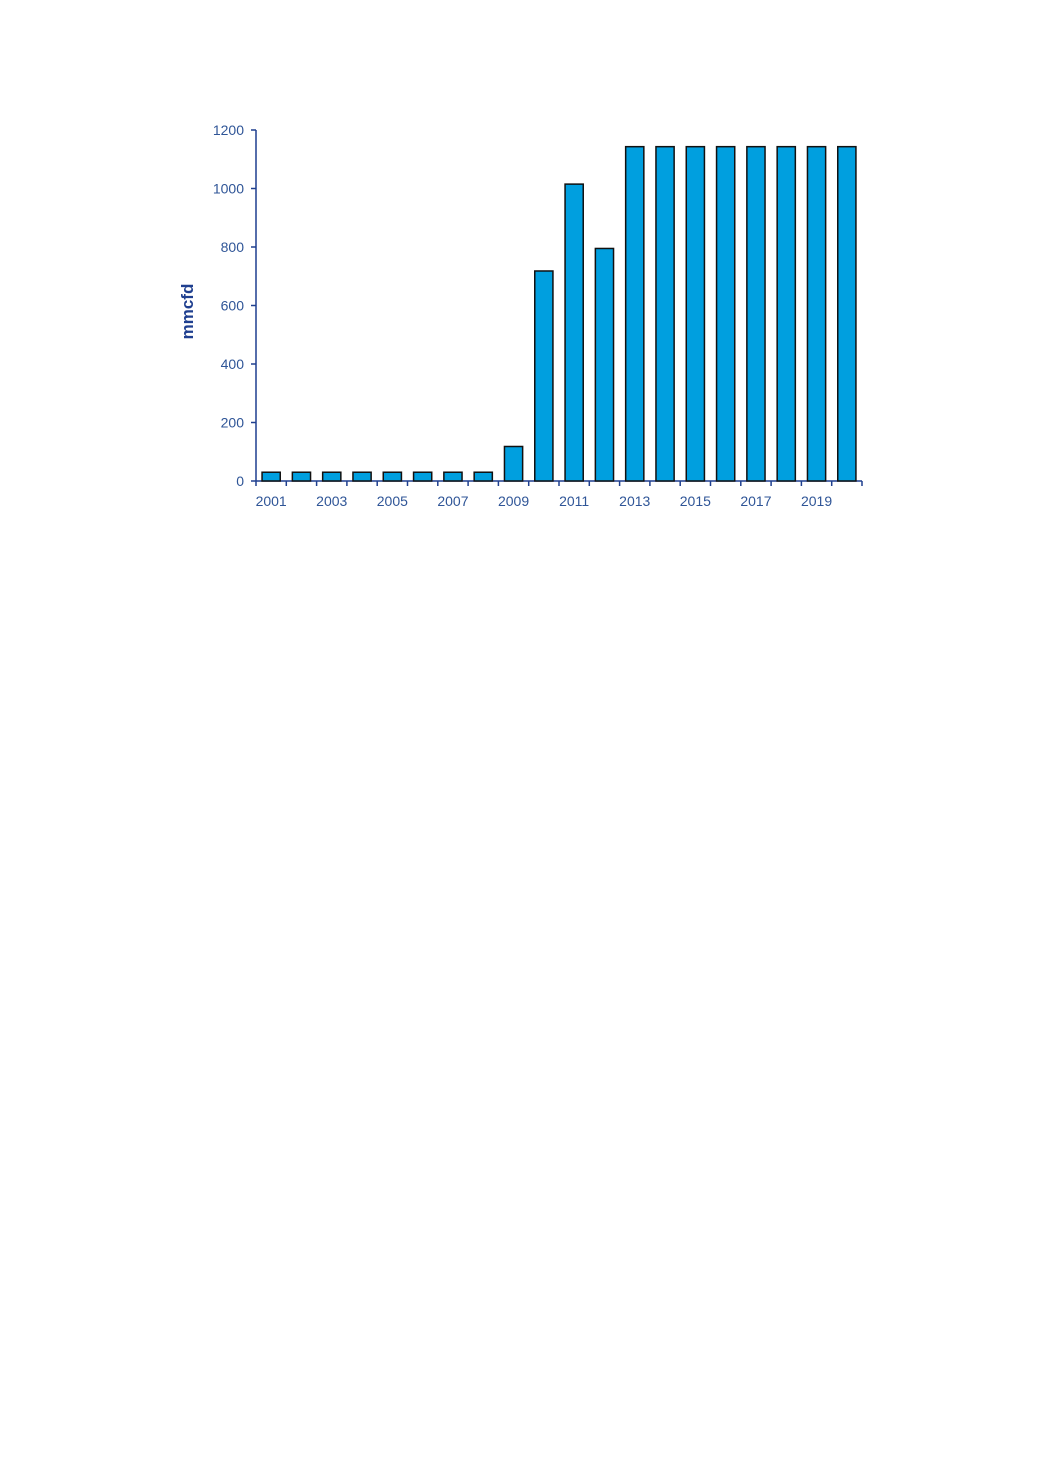  I want to click on bar-2020, so click(847, 313).